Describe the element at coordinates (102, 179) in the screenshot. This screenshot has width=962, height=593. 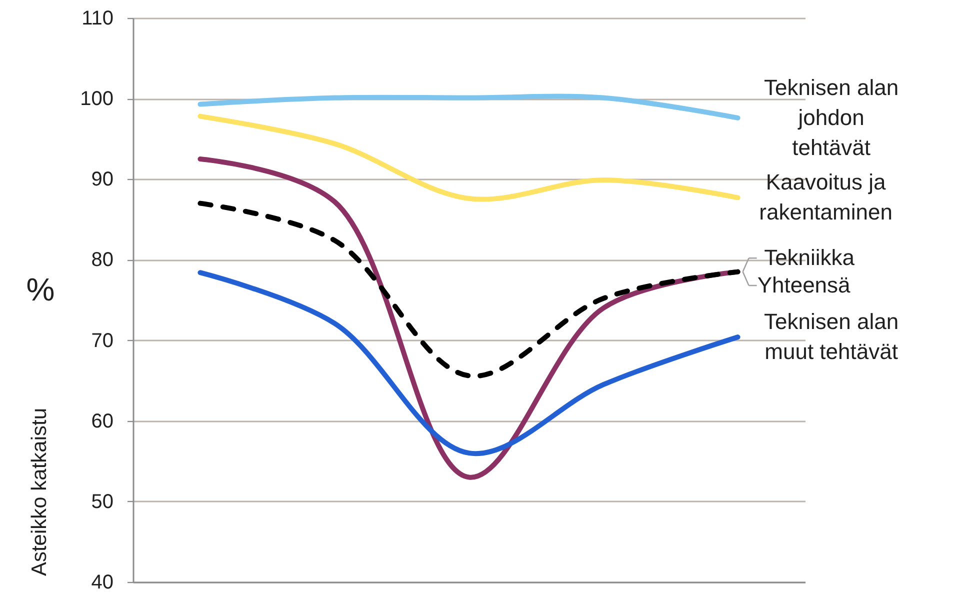
I see `y-tick-label: 90` at that location.